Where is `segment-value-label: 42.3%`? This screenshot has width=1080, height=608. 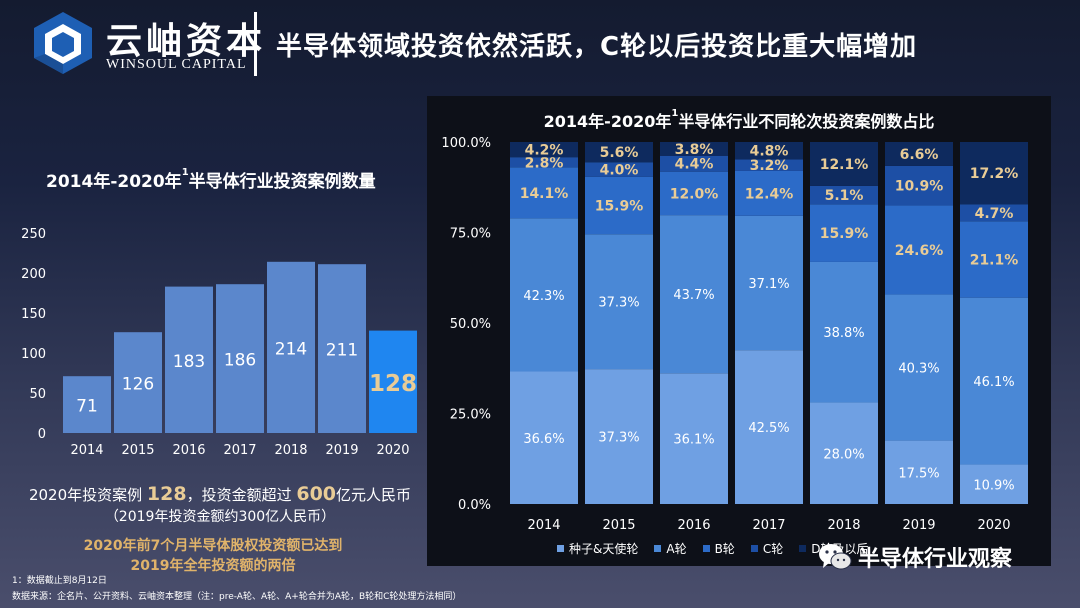
segment-value-label: 42.3% is located at coordinates (543, 296).